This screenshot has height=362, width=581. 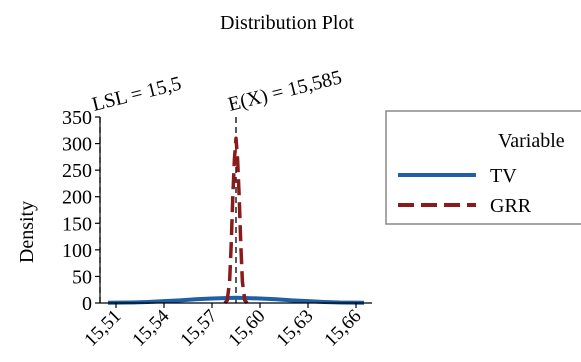 What do you see at coordinates (82, 277) in the screenshot?
I see `y-tick-label: 50` at bounding box center [82, 277].